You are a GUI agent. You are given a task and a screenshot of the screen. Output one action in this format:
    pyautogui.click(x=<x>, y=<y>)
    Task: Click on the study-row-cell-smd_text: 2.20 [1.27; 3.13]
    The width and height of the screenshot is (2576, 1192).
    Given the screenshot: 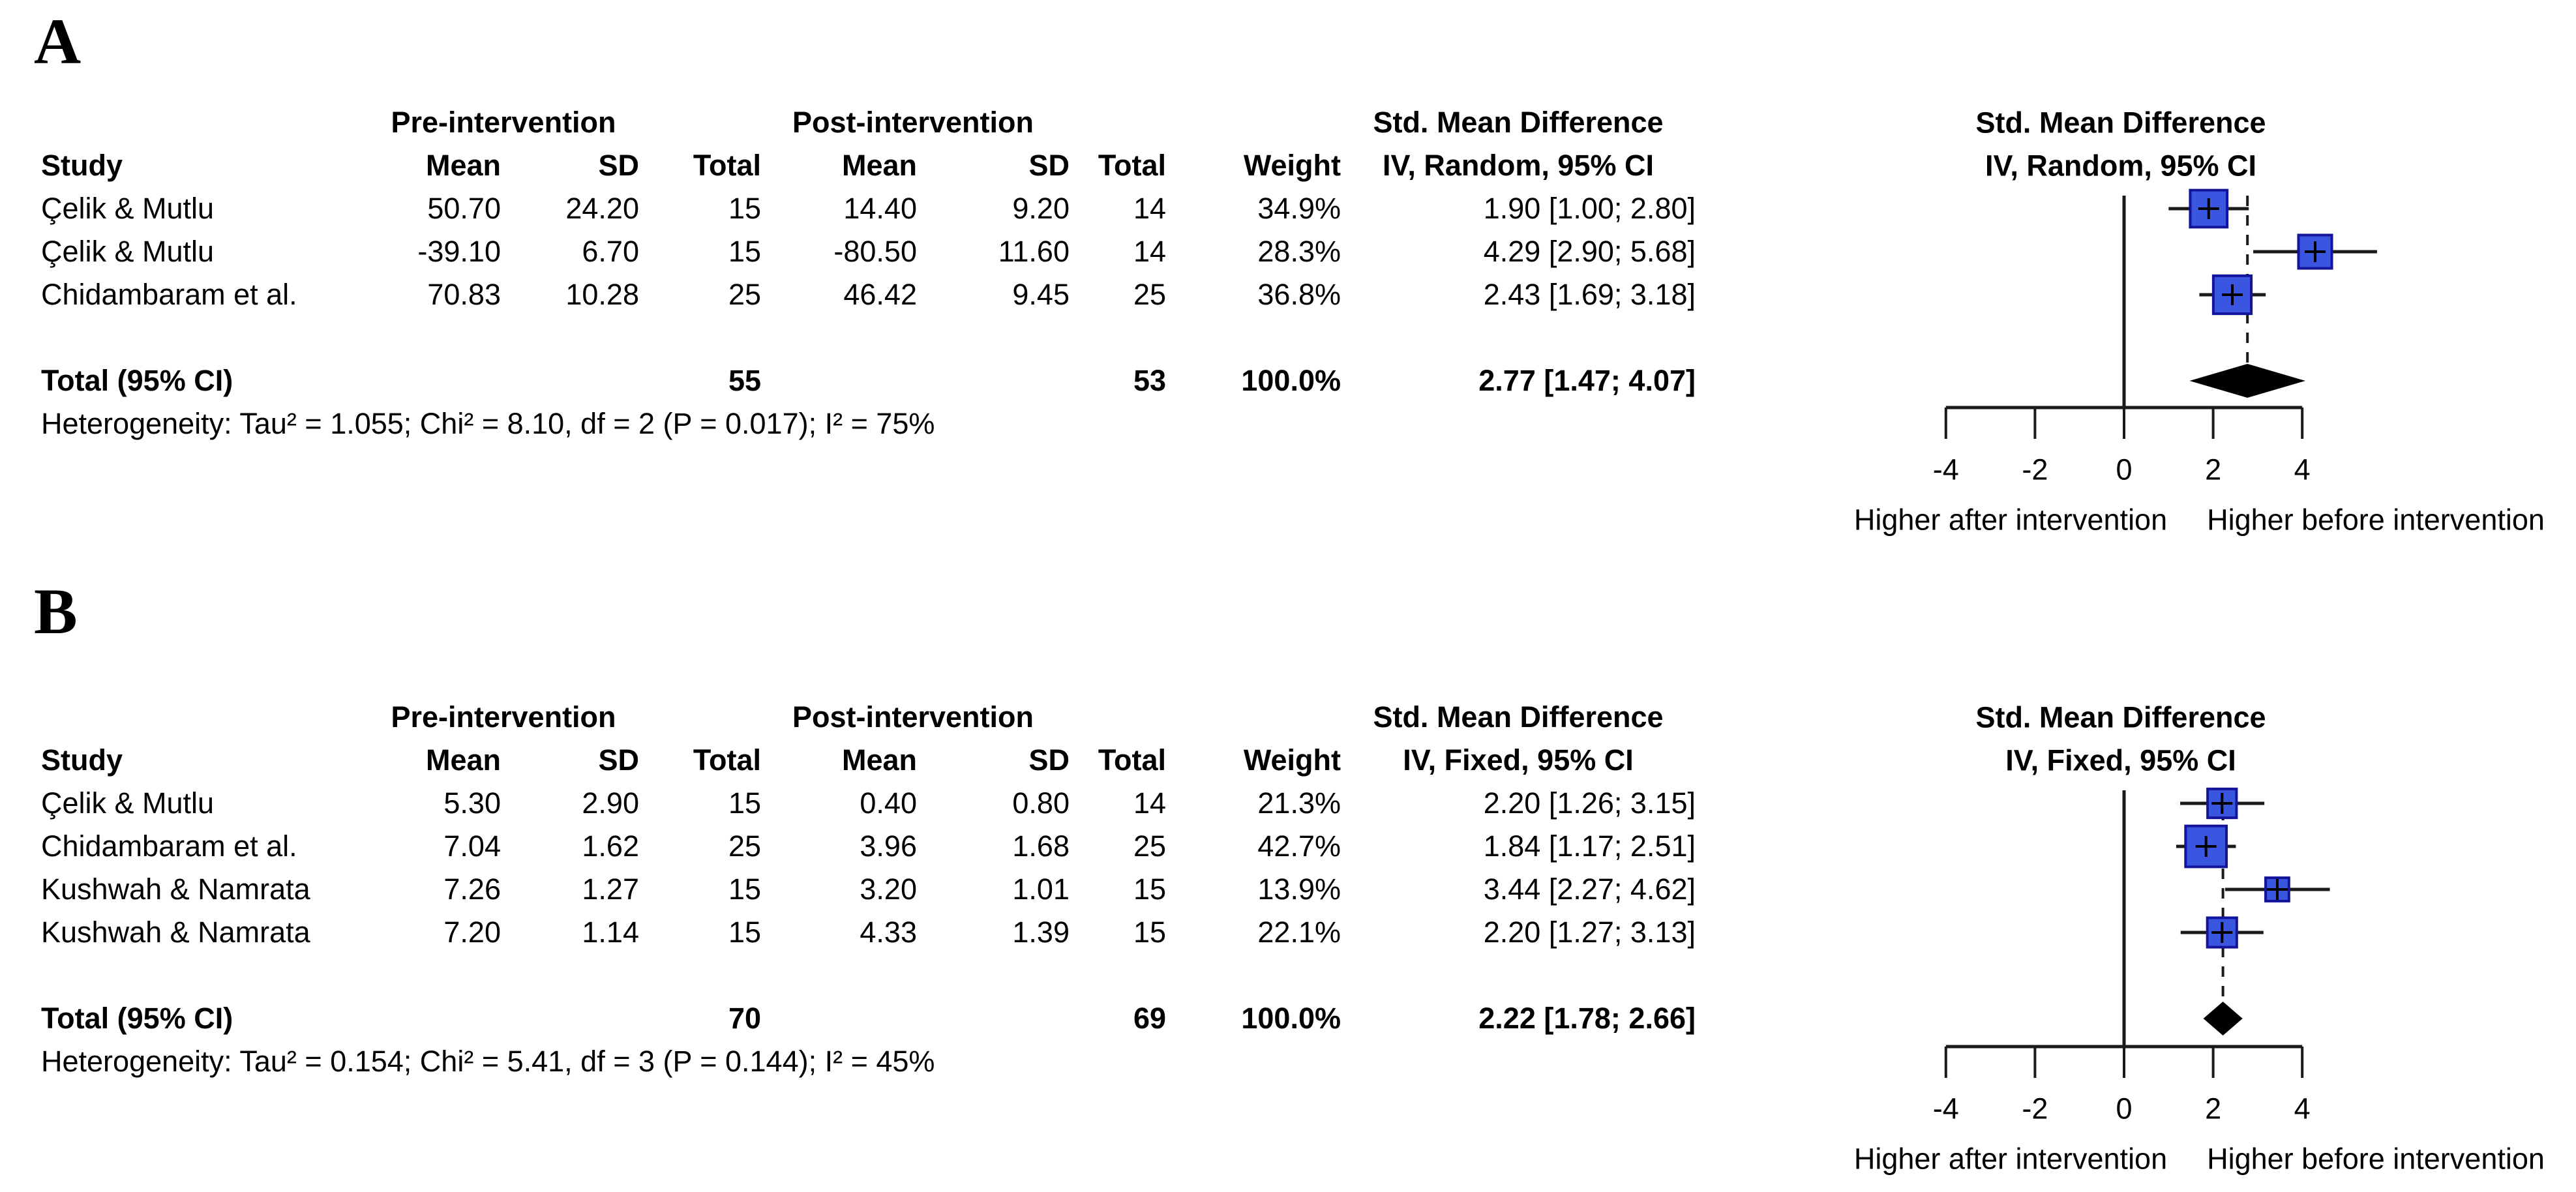 What is the action you would take?
    pyautogui.click(x=1589, y=933)
    